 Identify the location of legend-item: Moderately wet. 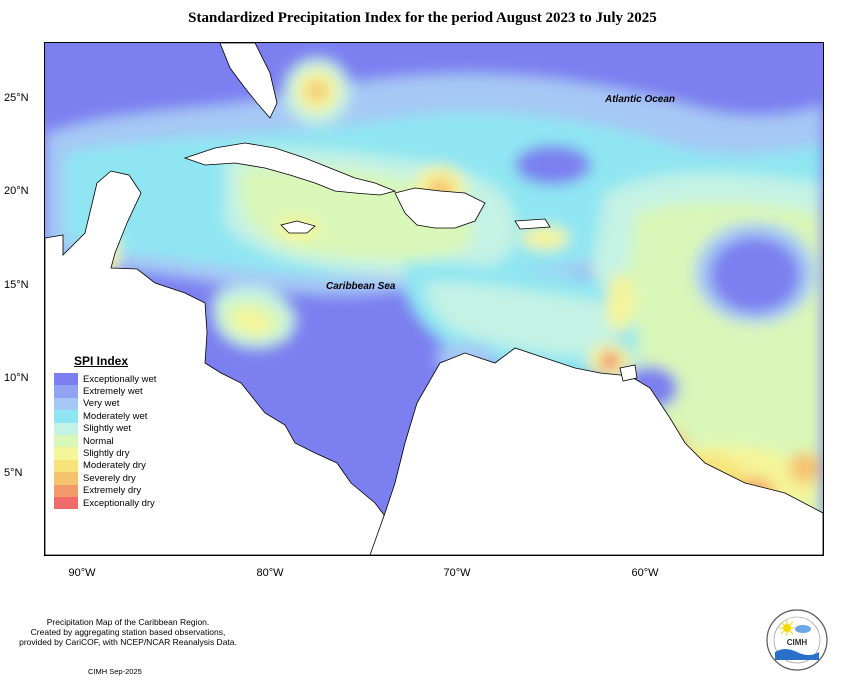
(105, 416).